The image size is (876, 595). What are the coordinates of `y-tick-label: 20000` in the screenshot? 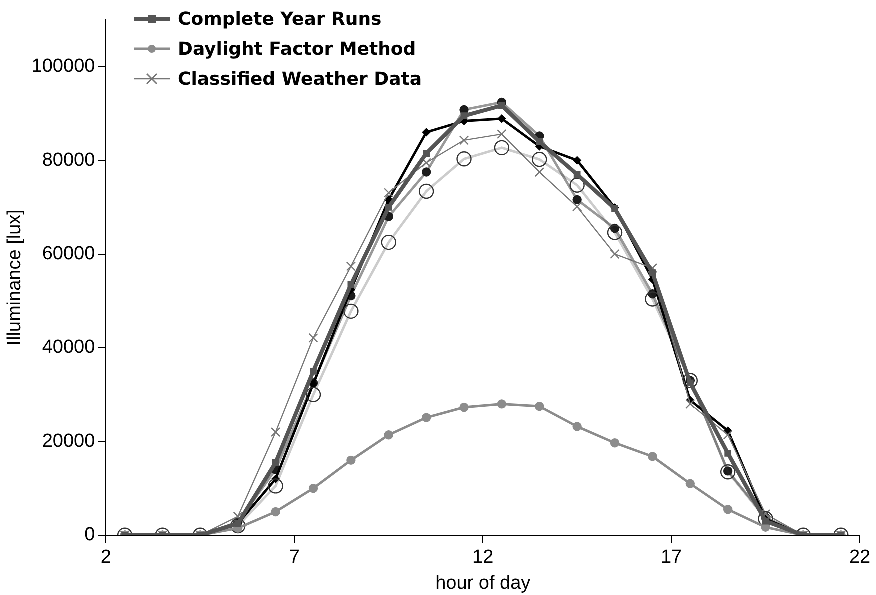 It's located at (69, 441).